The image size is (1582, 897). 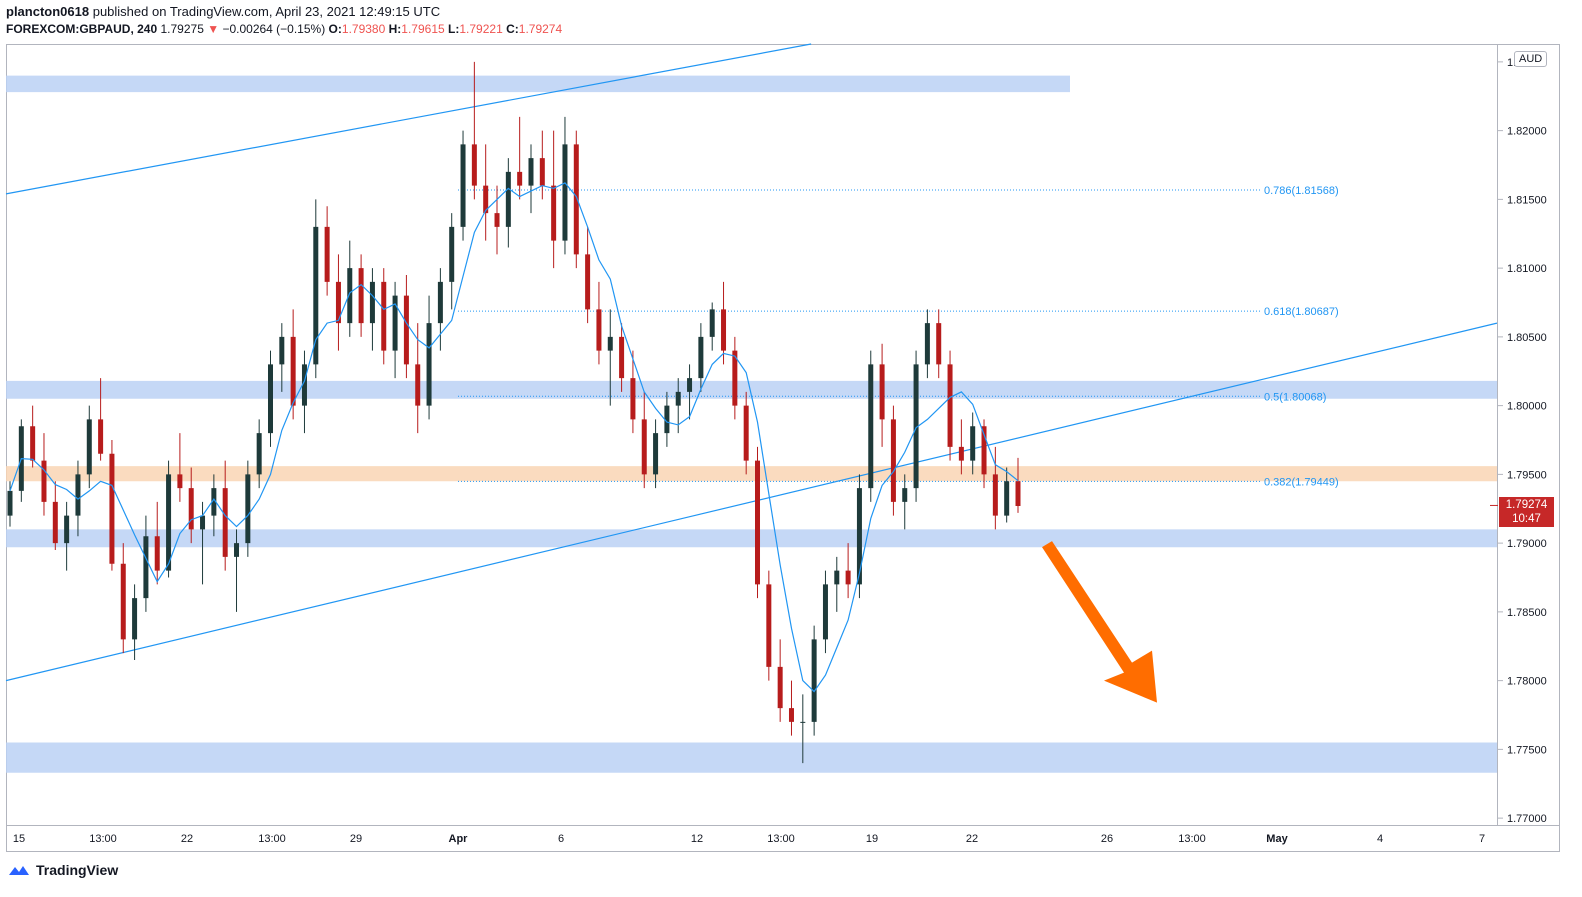 What do you see at coordinates (561, 839) in the screenshot?
I see `time-tick-label: 6` at bounding box center [561, 839].